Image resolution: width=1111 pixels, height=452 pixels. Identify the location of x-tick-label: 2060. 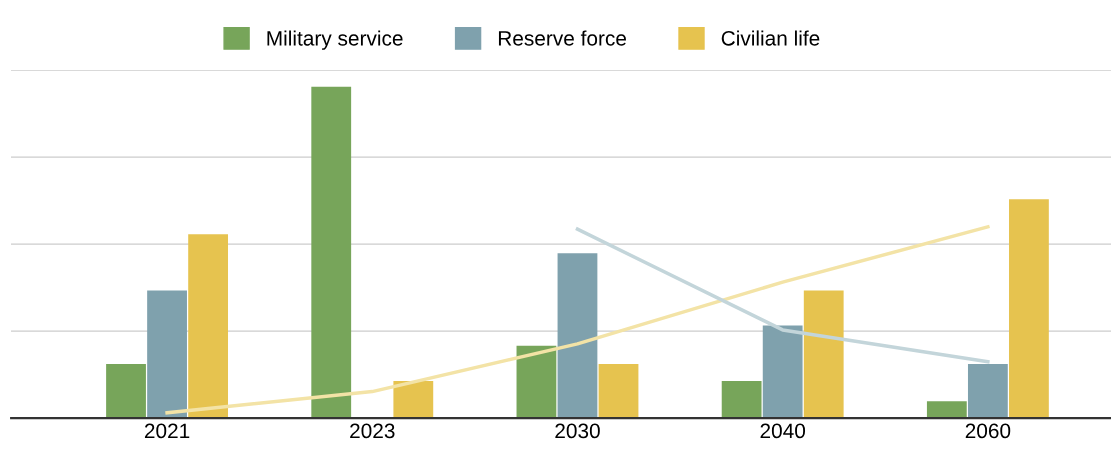
(988, 431).